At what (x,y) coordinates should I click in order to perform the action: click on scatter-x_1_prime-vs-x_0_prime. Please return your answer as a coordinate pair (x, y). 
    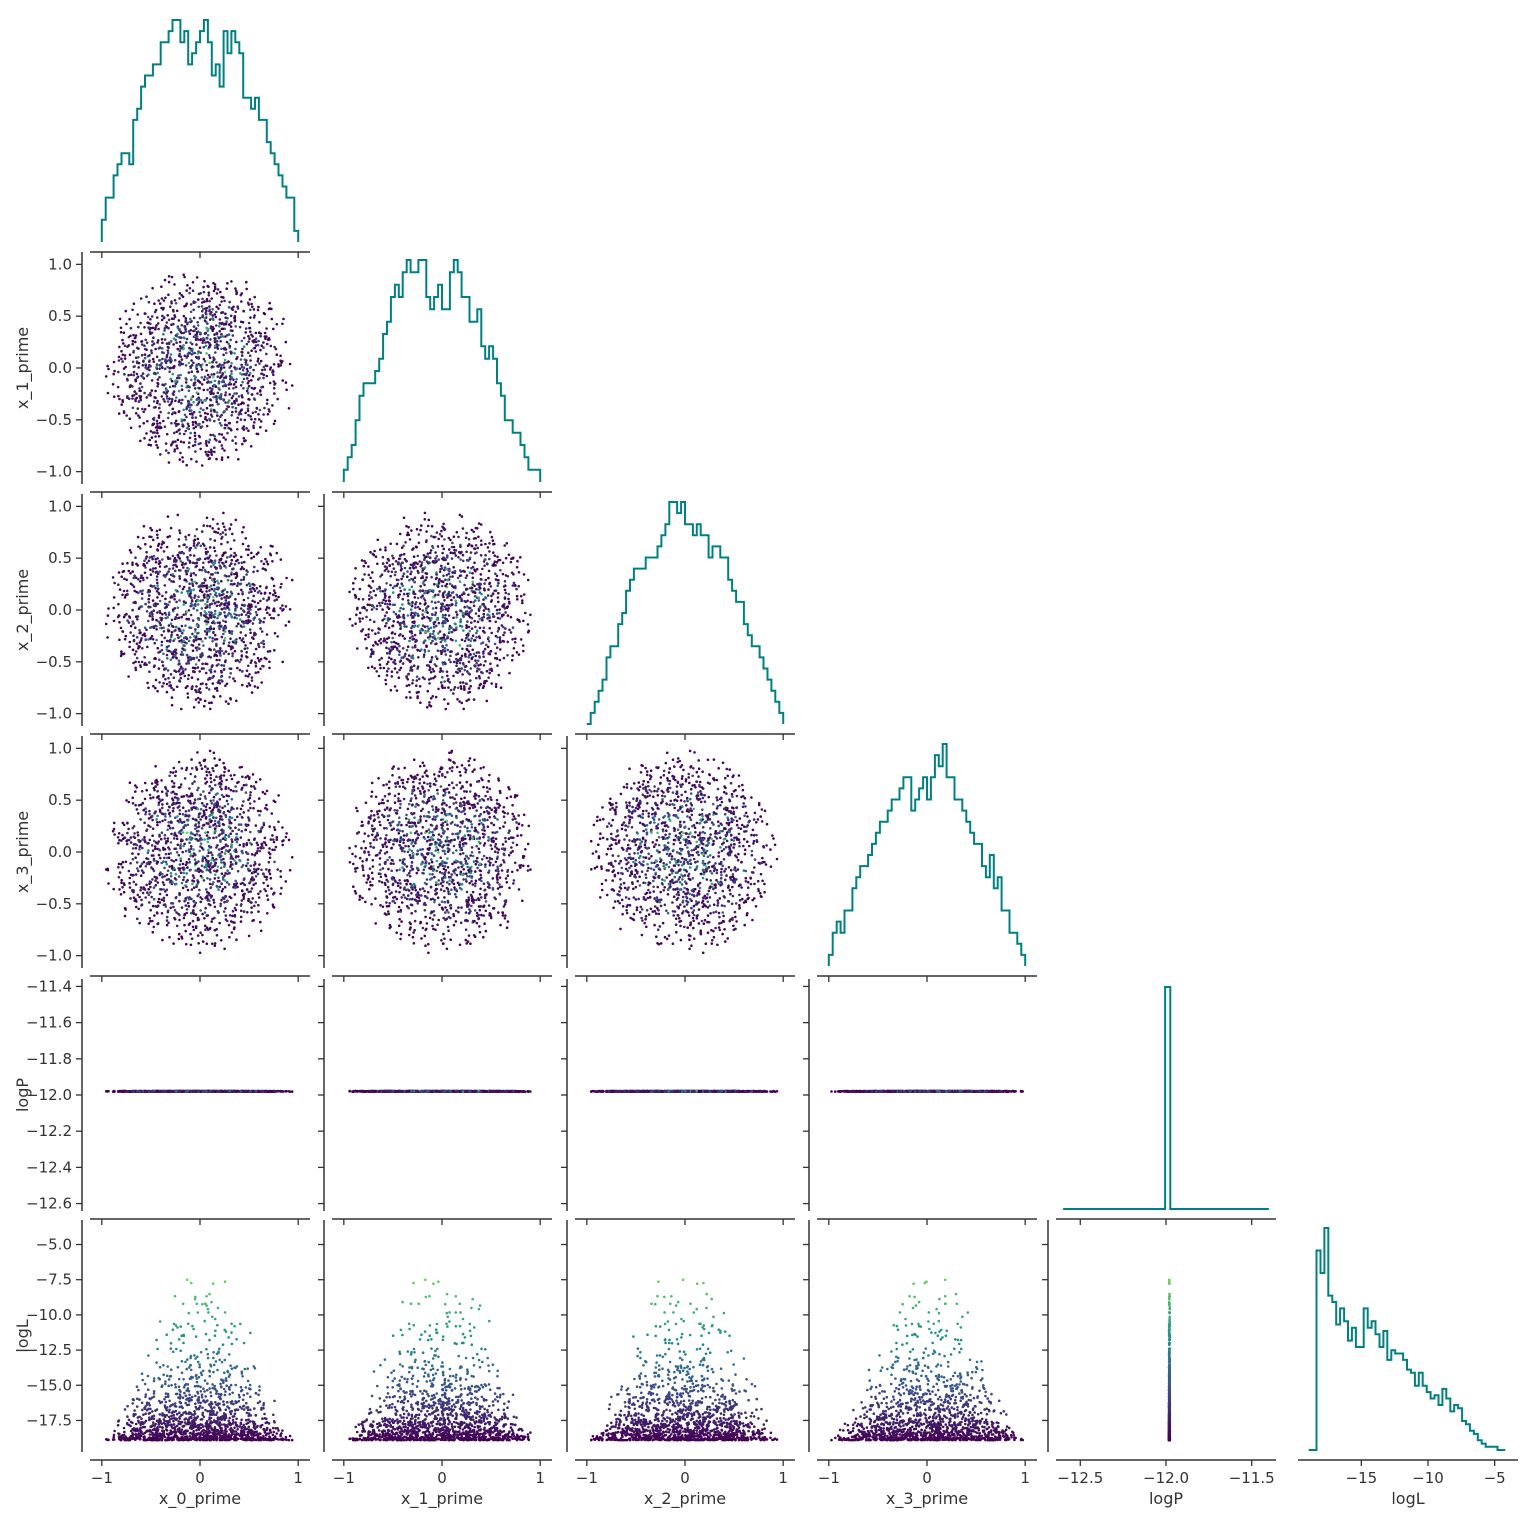
    Looking at the image, I should click on (199, 370).